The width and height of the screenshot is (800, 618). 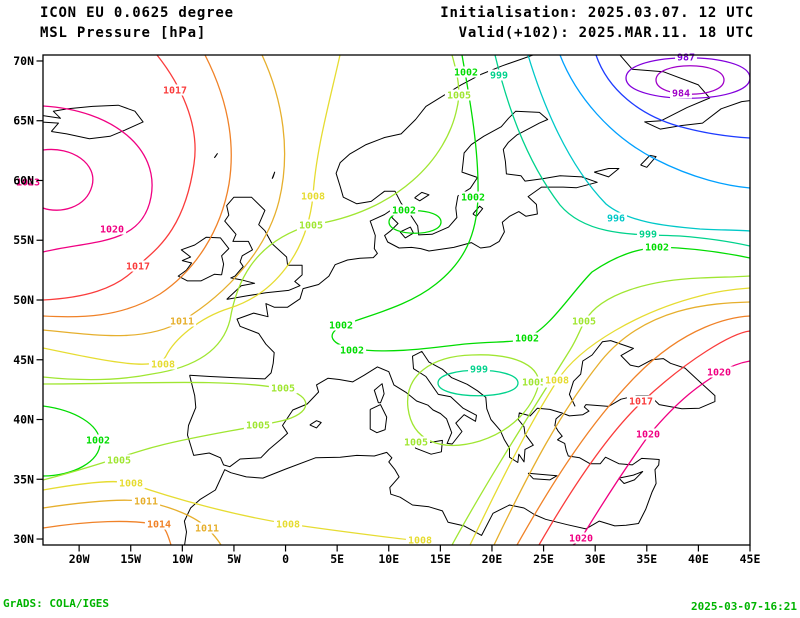 What do you see at coordinates (23, 539) in the screenshot?
I see `lat-tick-label: 30N` at bounding box center [23, 539].